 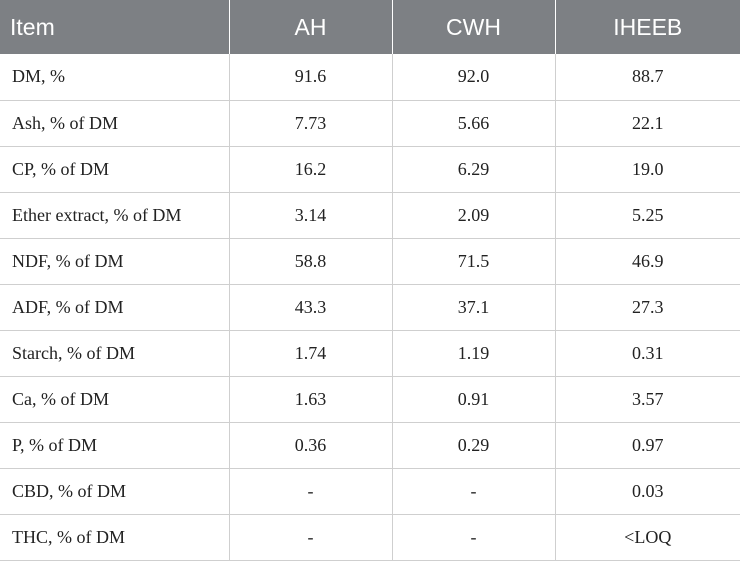 What do you see at coordinates (311, 123) in the screenshot?
I see `cell-ah: 7.73` at bounding box center [311, 123].